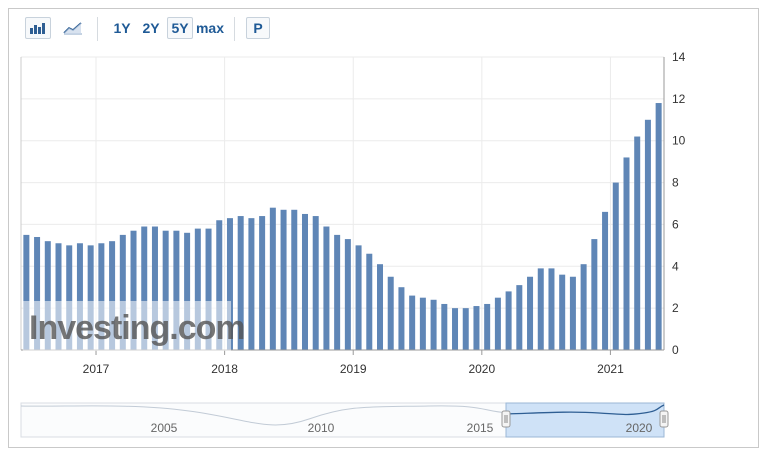  I want to click on range-1y-button: 1Y, so click(122, 28).